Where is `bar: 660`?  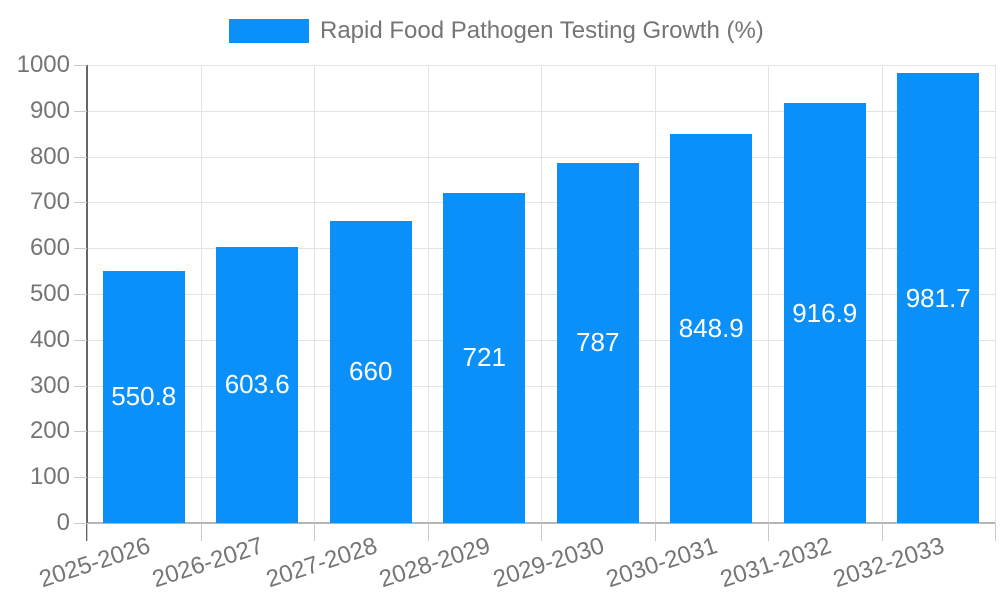 bar: 660 is located at coordinates (370, 371).